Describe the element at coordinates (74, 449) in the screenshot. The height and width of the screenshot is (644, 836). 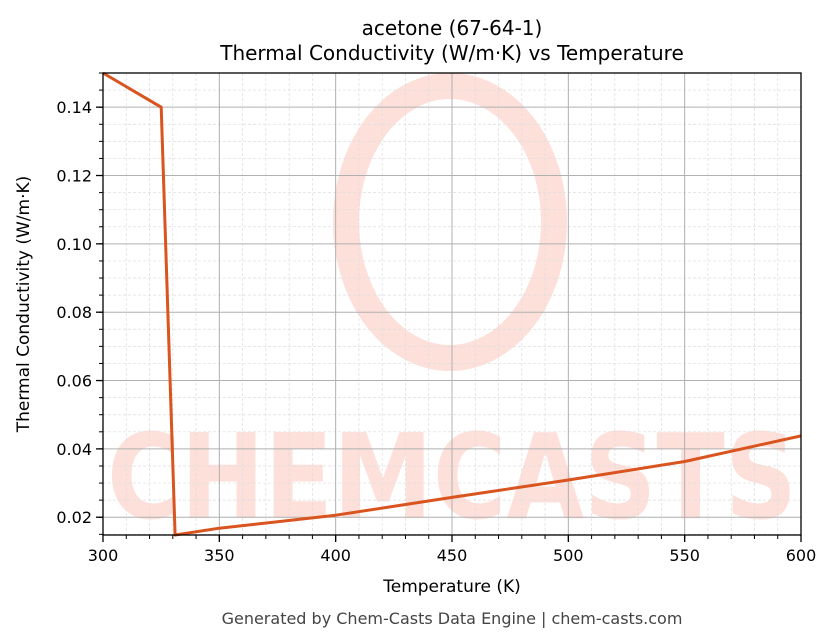
I see `y-tick-label: 0.04` at that location.